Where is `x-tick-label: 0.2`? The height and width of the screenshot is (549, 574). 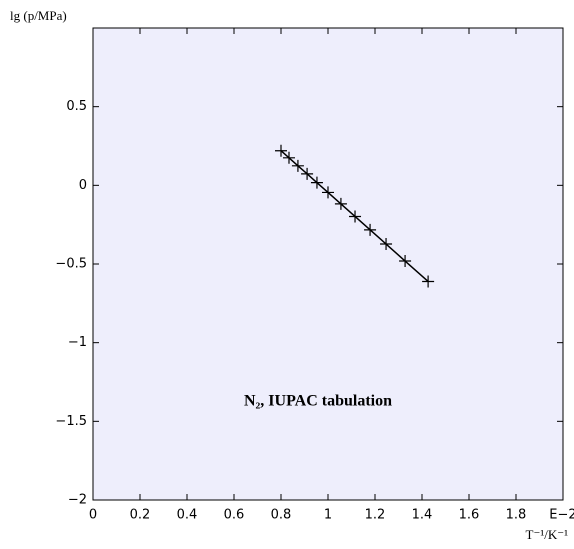
x-tick-label: 0.2 is located at coordinates (140, 515).